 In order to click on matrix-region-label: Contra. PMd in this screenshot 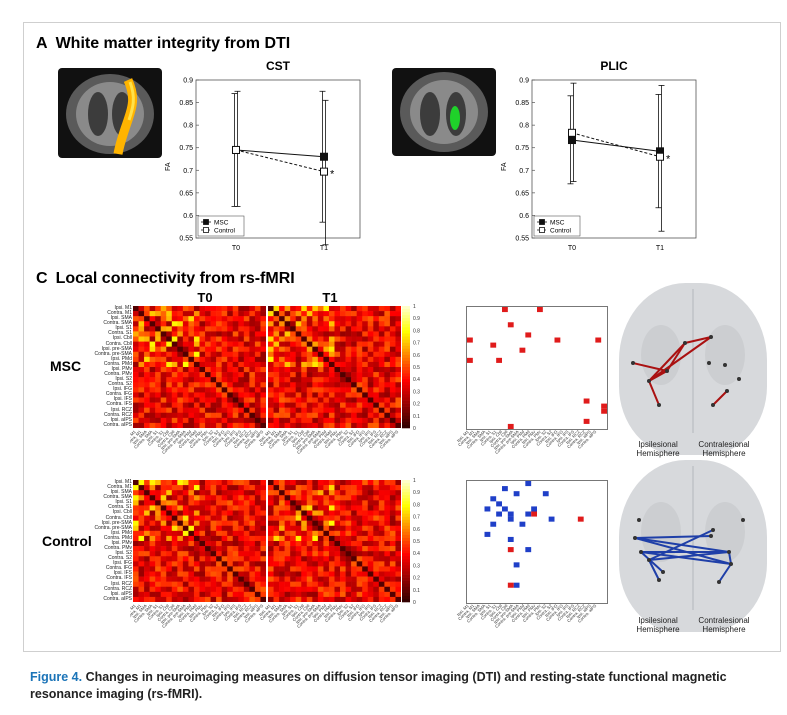, I will do `click(117, 363)`.